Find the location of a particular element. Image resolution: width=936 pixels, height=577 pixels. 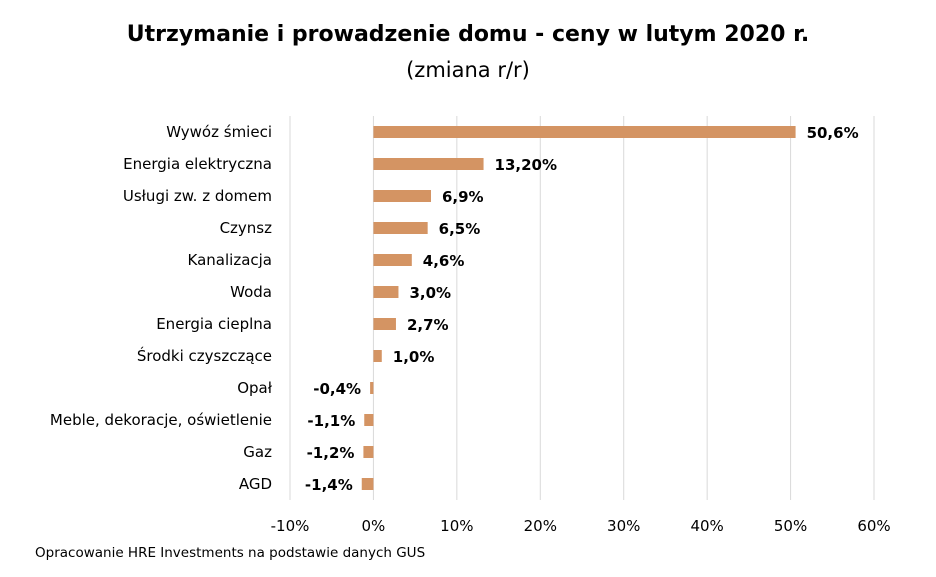

data-label: 6,9% is located at coordinates (463, 197).